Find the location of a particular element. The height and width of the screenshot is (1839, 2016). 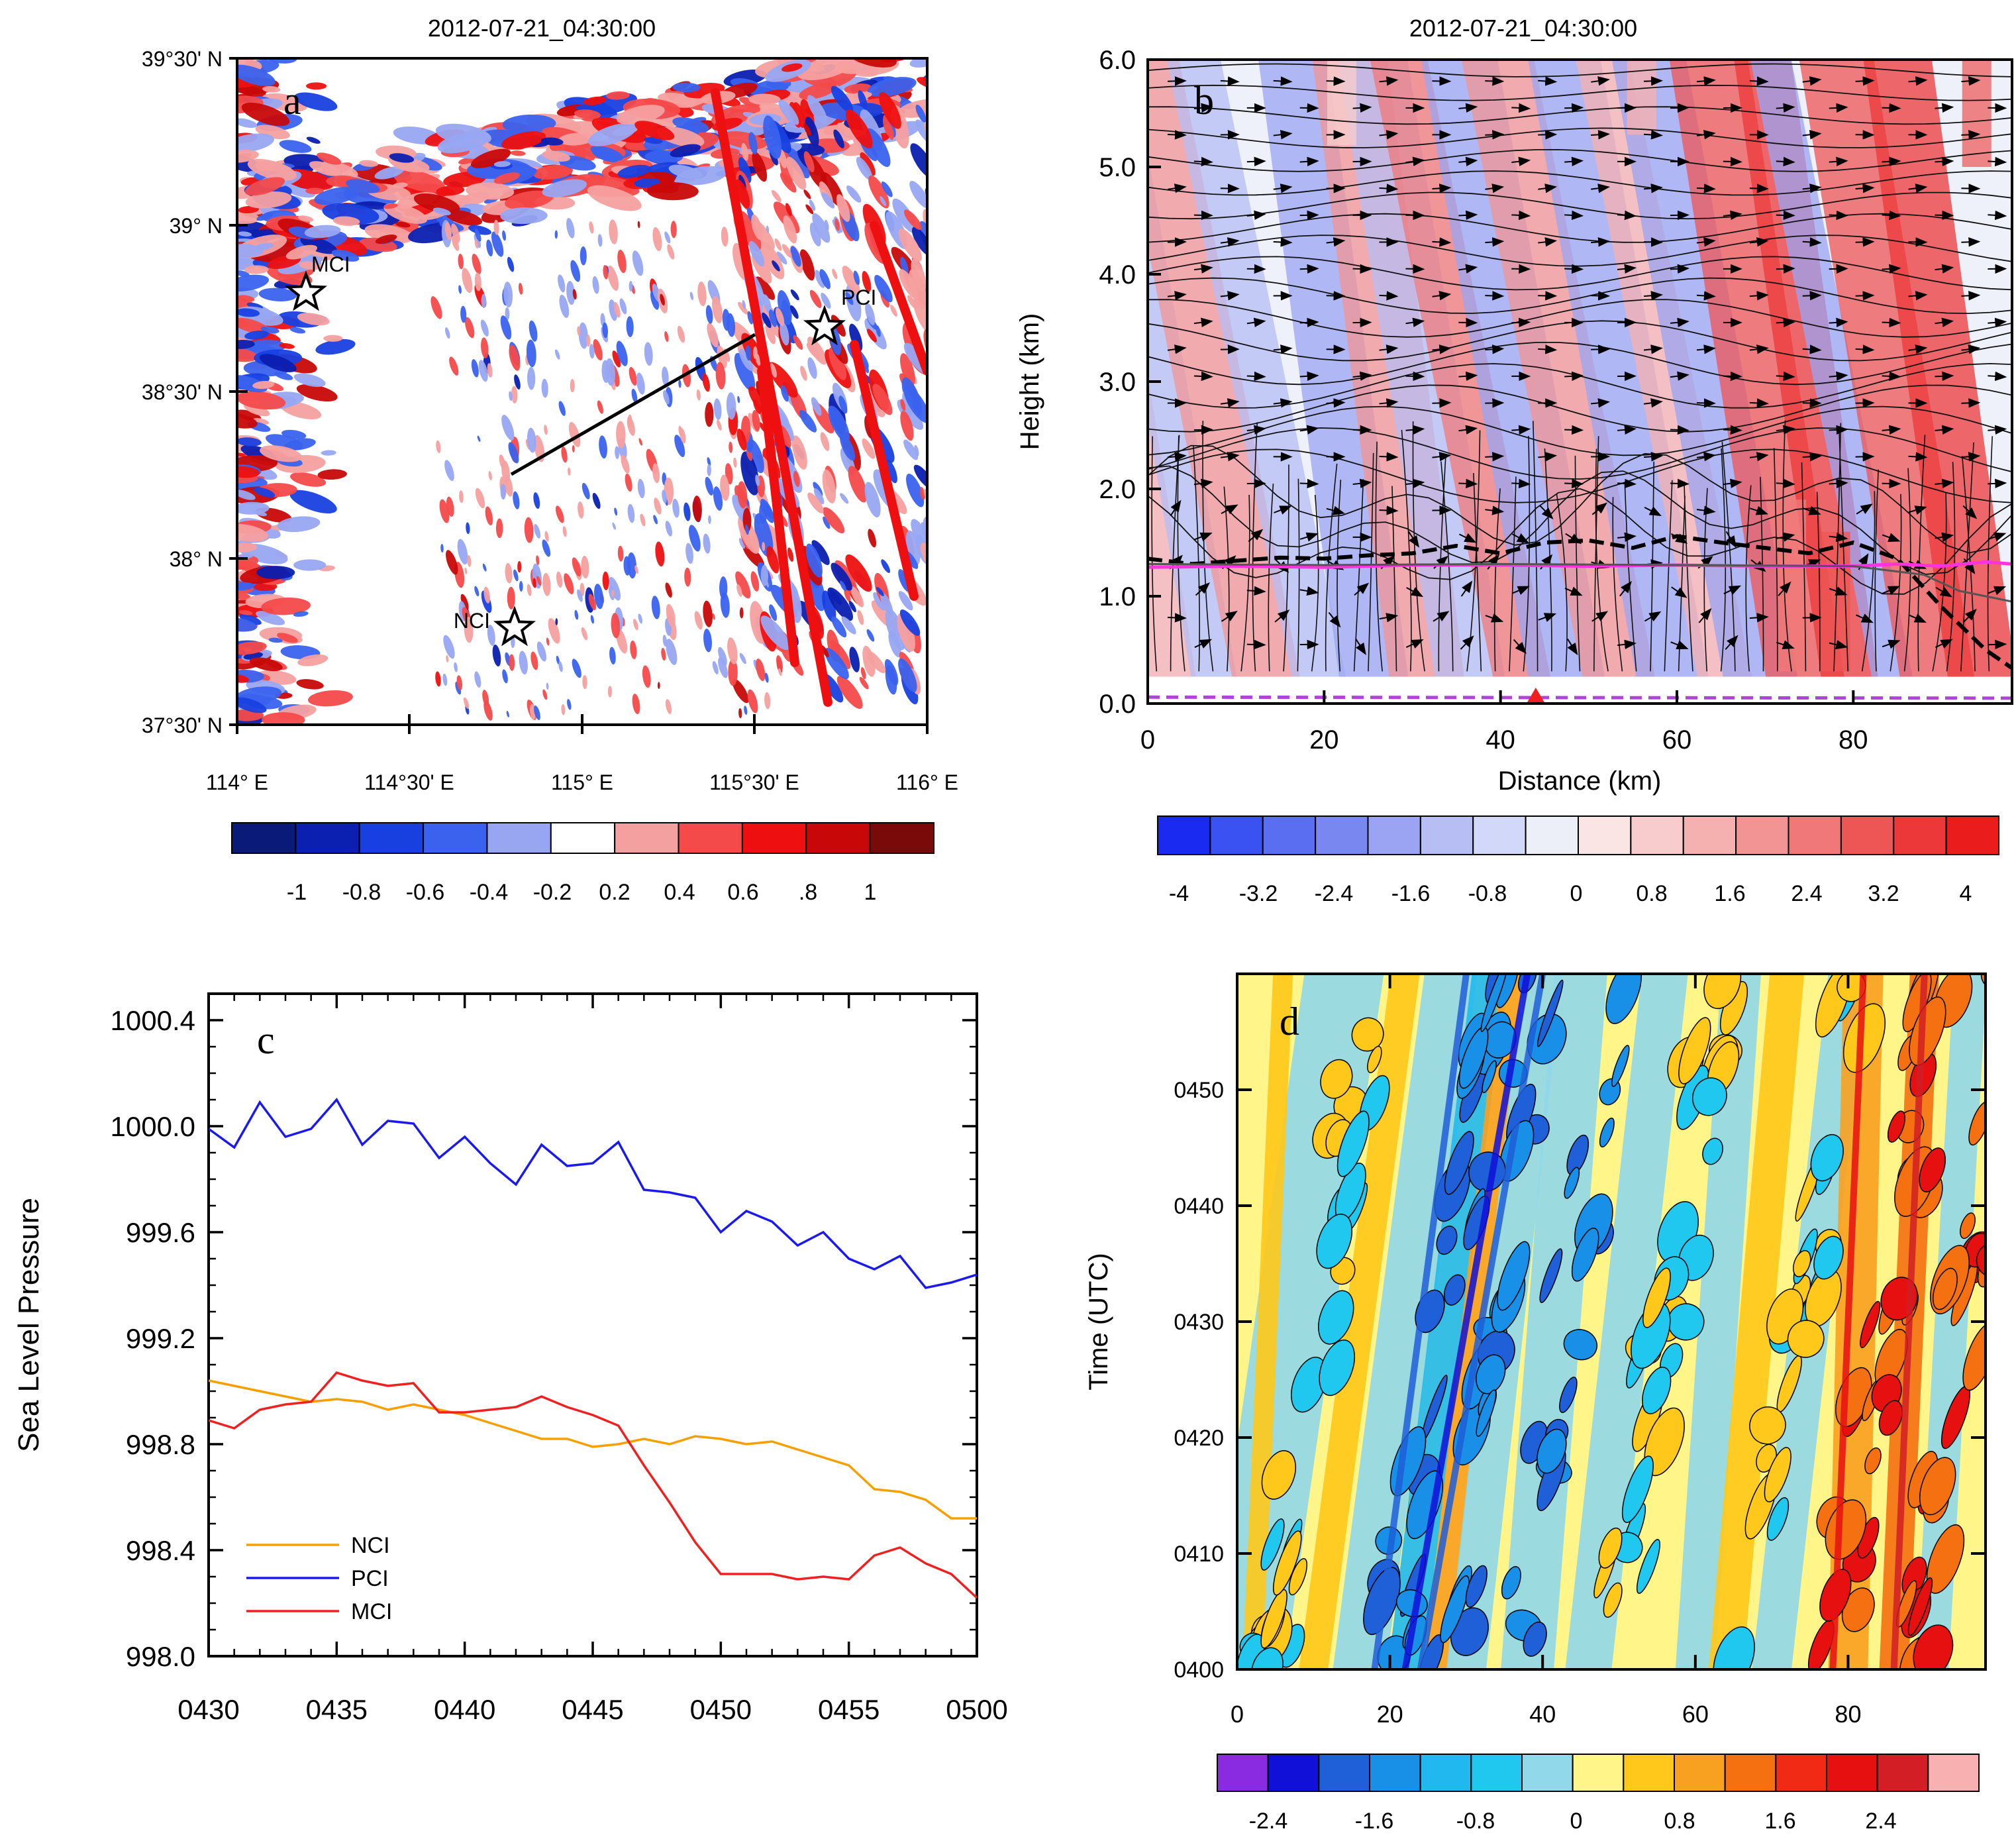

field-band is located at coordinates (1718, 1321).